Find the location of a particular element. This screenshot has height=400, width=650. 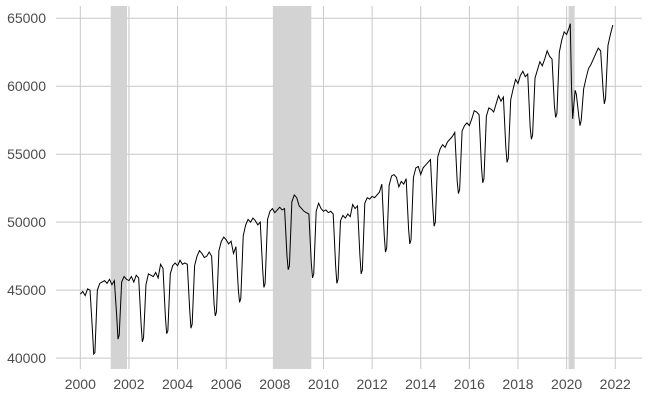

y-tick-label-45000: 45000 is located at coordinates (26, 290).